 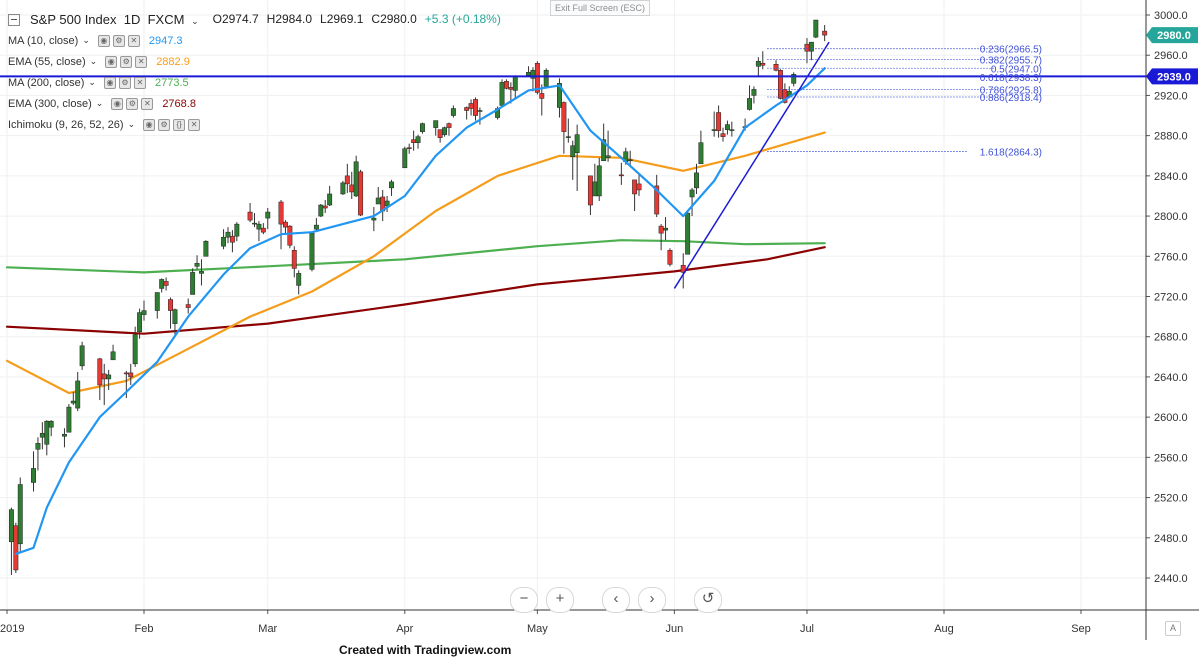 What do you see at coordinates (73, 19) in the screenshot?
I see `symbol-title: S&P 500 Index` at bounding box center [73, 19].